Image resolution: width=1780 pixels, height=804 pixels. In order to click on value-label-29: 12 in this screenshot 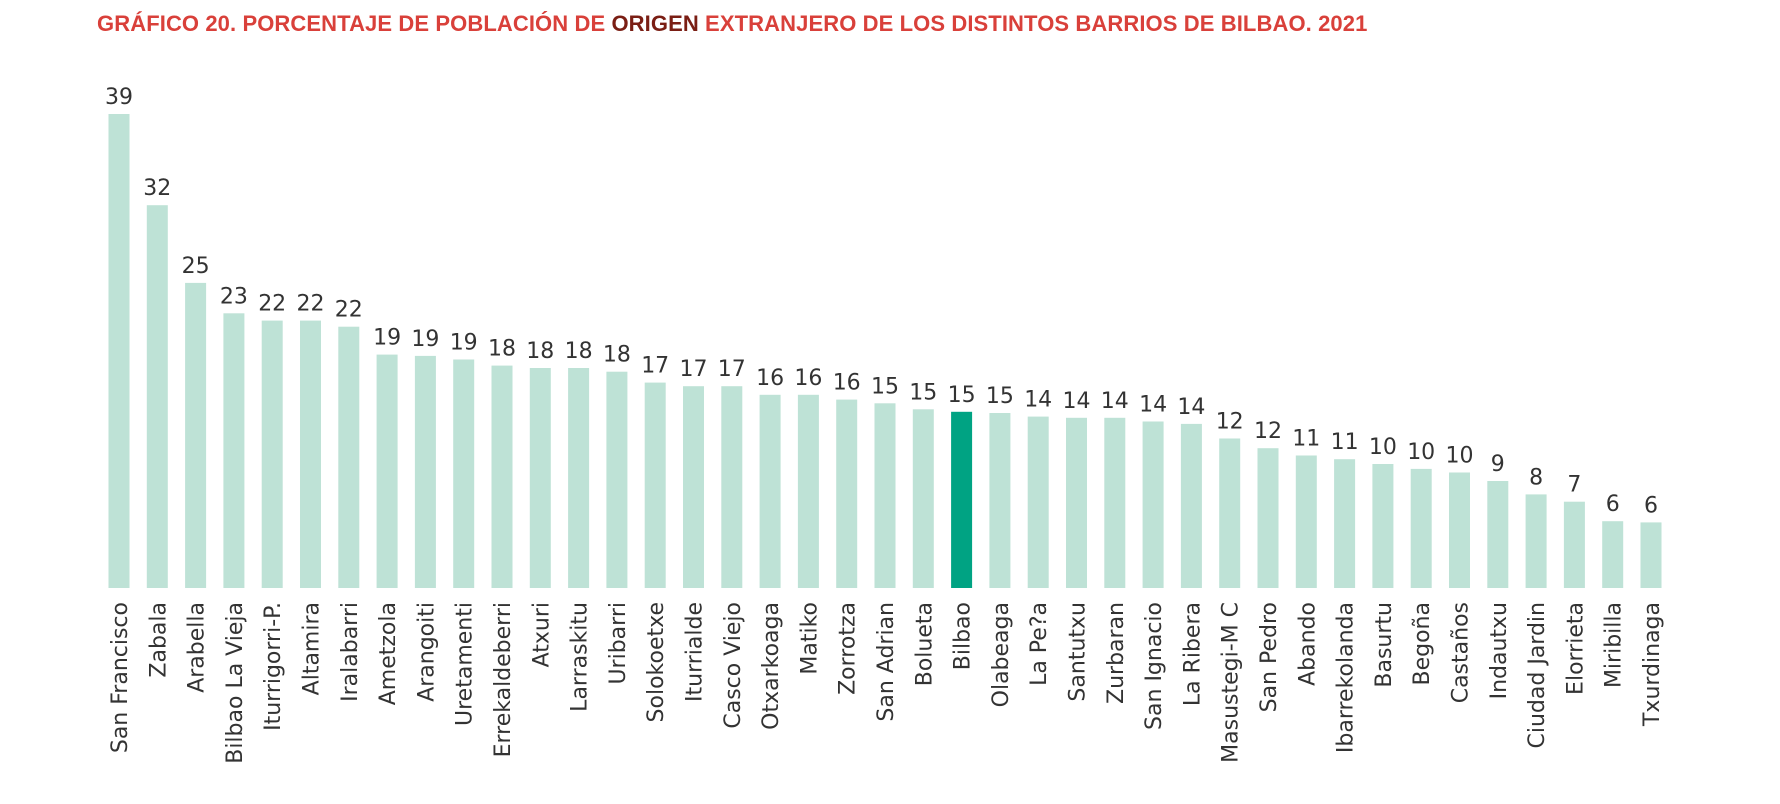, I will do `click(1230, 422)`.